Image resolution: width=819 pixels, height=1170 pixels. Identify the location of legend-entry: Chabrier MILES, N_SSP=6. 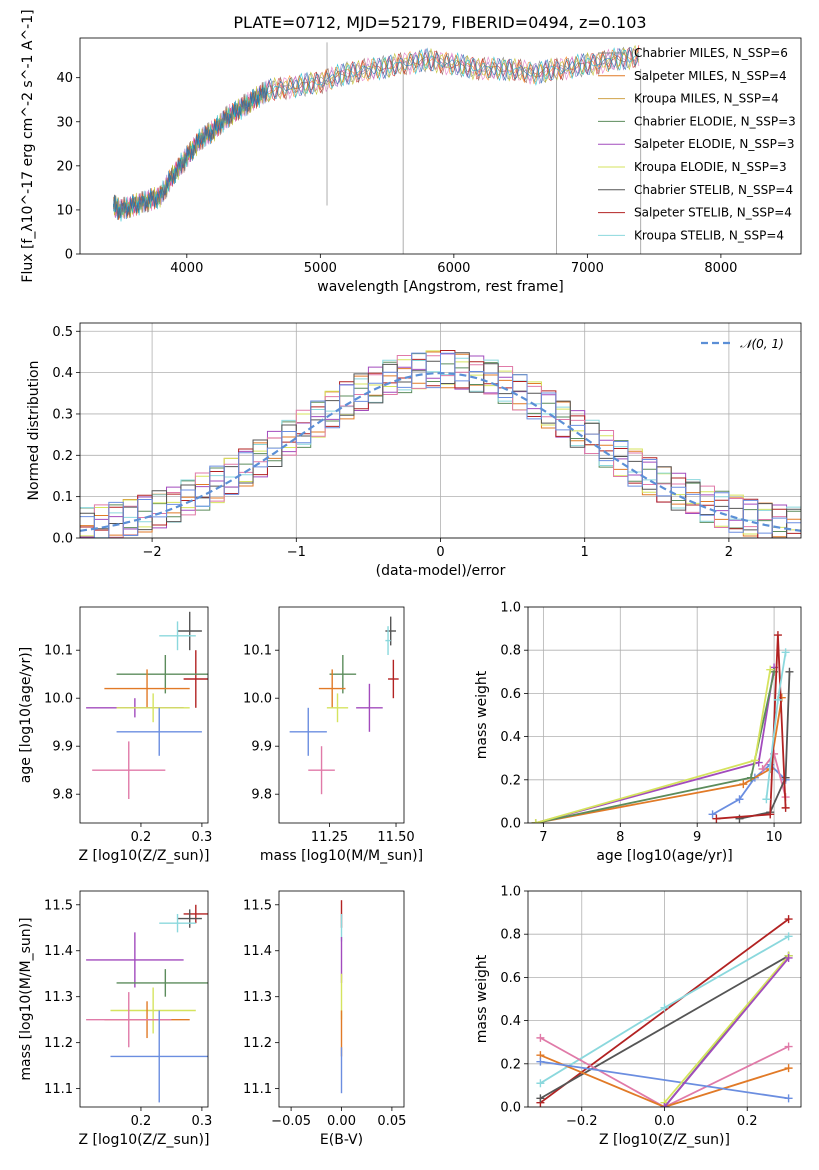
(711, 53).